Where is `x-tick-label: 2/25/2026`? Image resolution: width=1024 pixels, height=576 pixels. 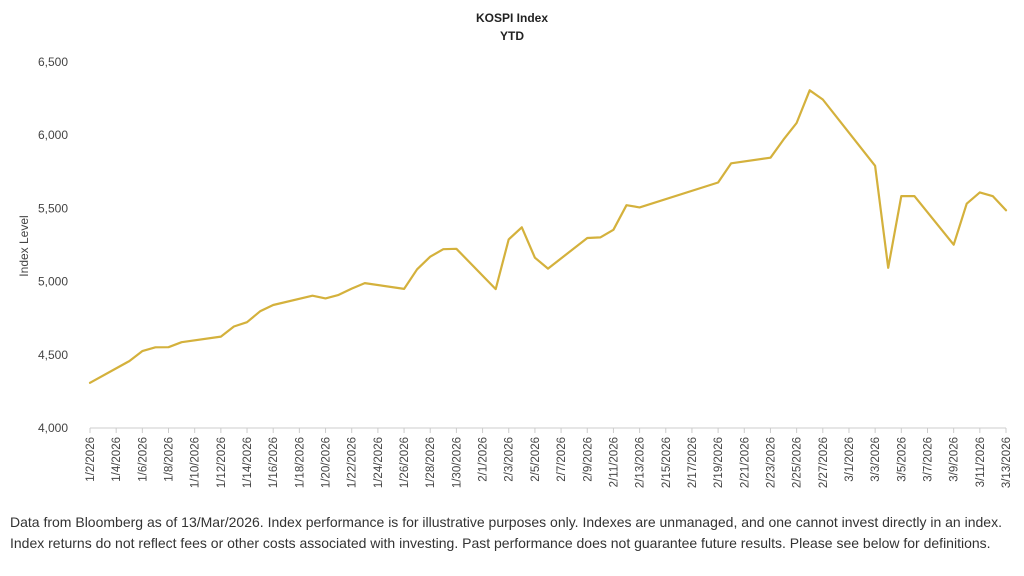 x-tick-label: 2/25/2026 is located at coordinates (798, 462).